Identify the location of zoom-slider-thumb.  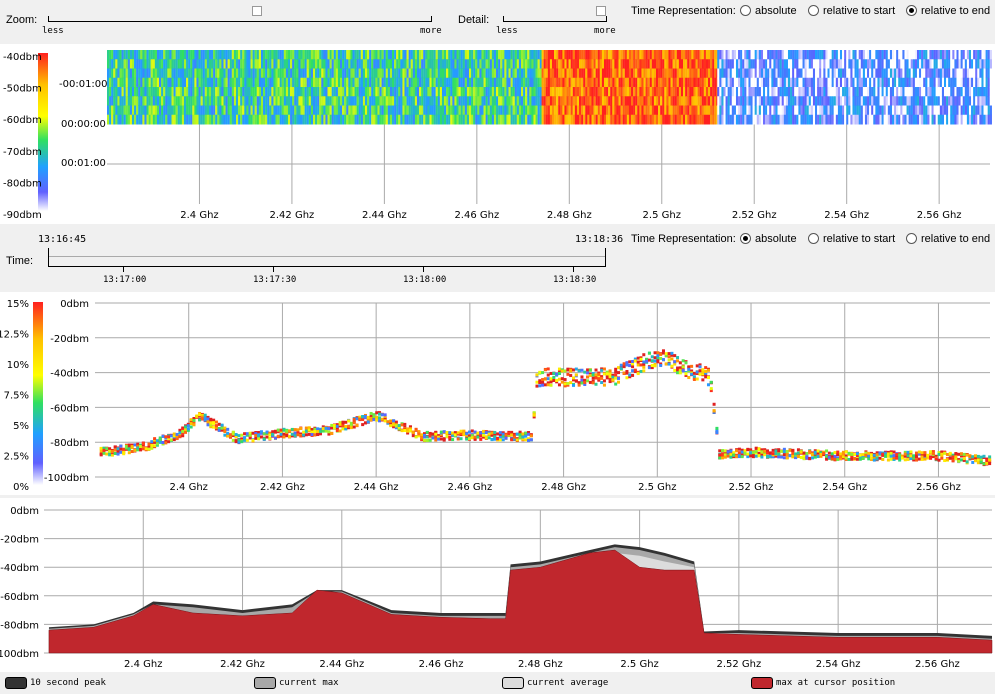
(257, 11).